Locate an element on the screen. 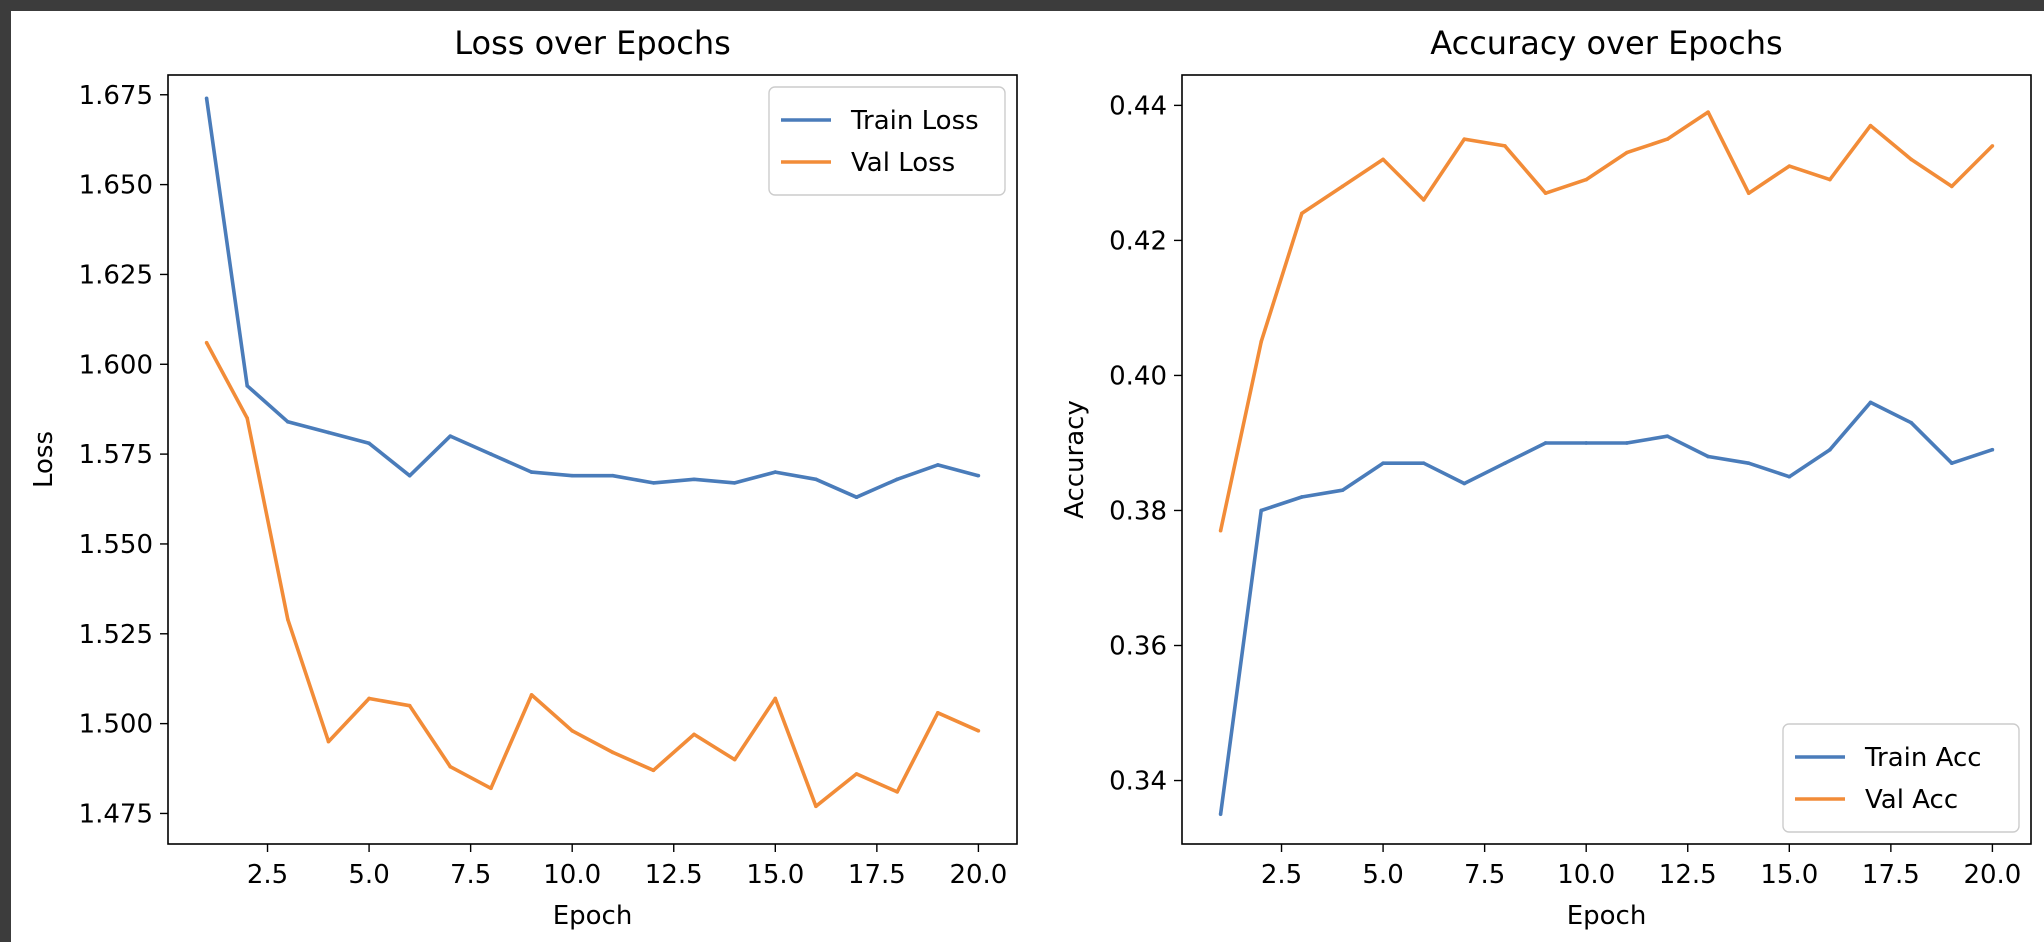 This screenshot has height=942, width=2044. loss-y-tick-label: 1.675 is located at coordinates (116, 96).